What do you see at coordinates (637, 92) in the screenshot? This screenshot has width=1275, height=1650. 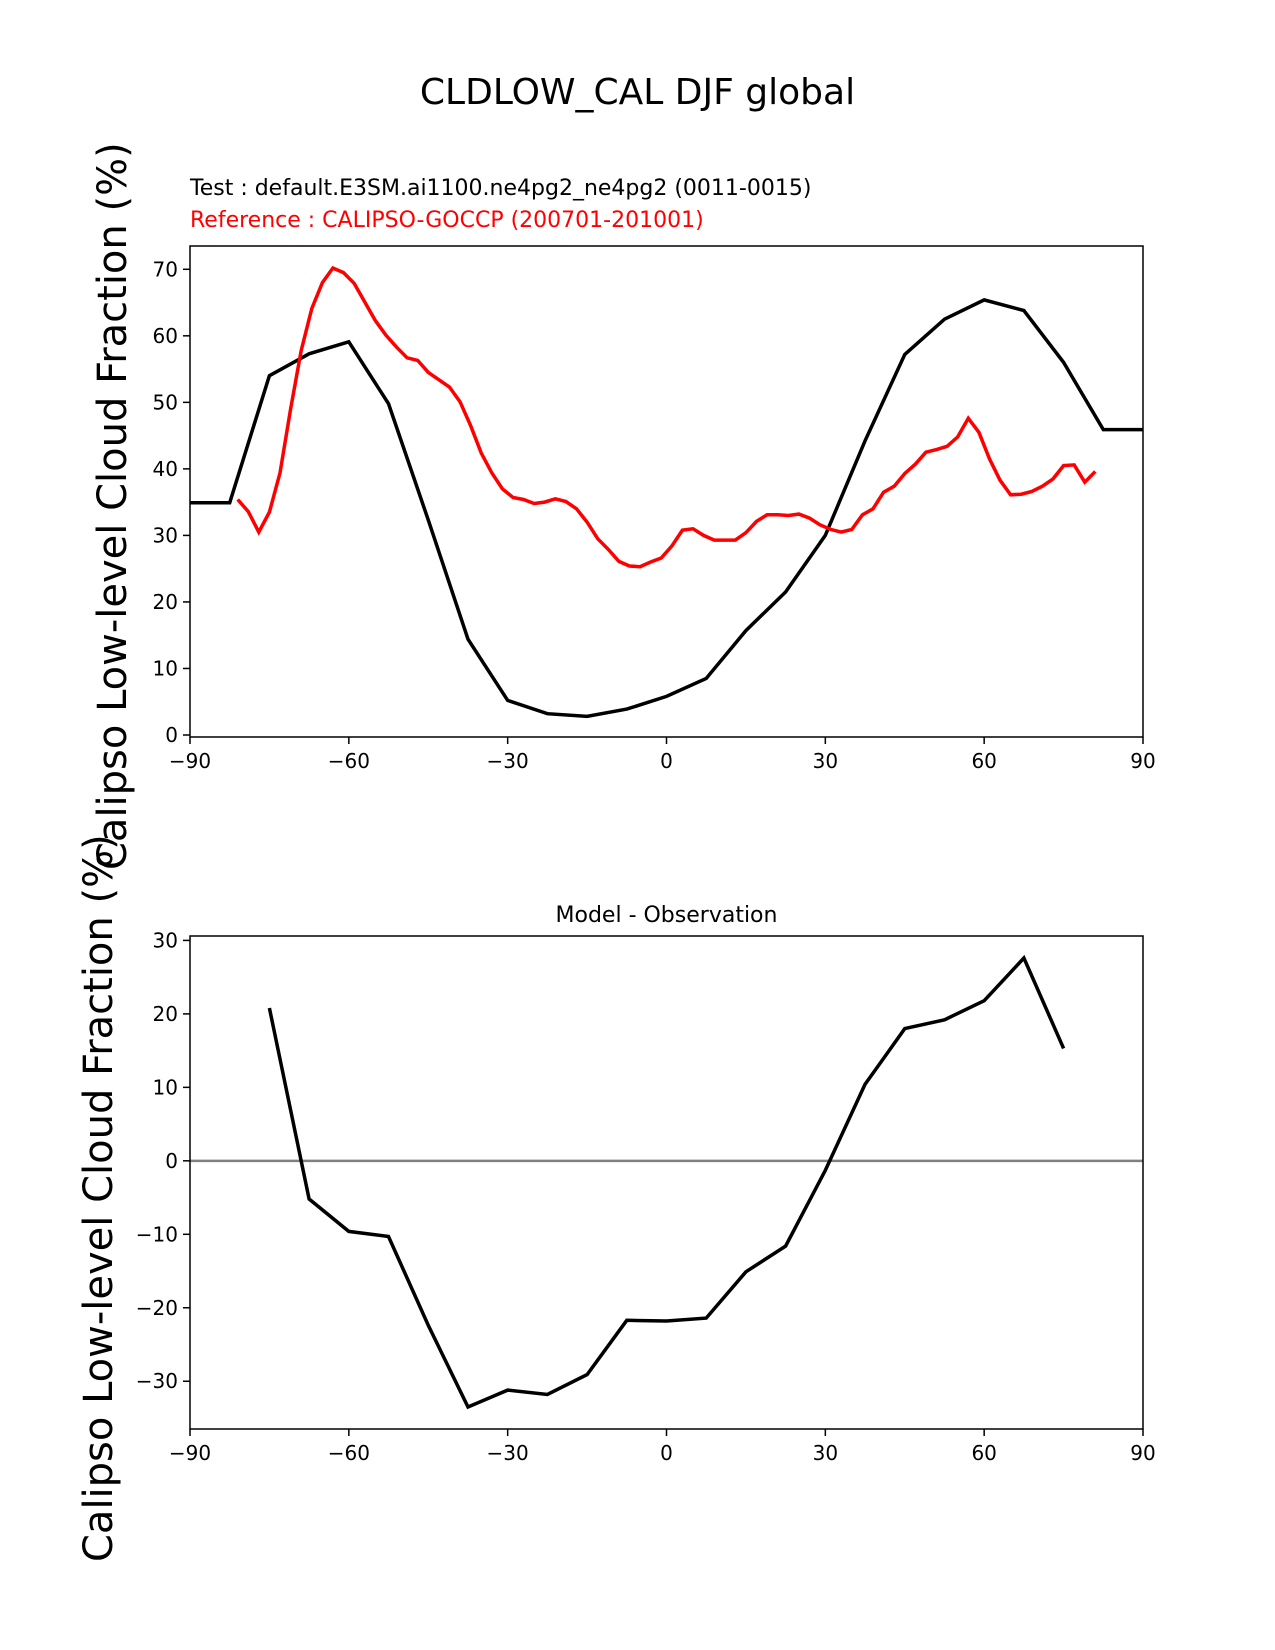 I see `page-title: CLDLOW_CAL DJF global` at bounding box center [637, 92].